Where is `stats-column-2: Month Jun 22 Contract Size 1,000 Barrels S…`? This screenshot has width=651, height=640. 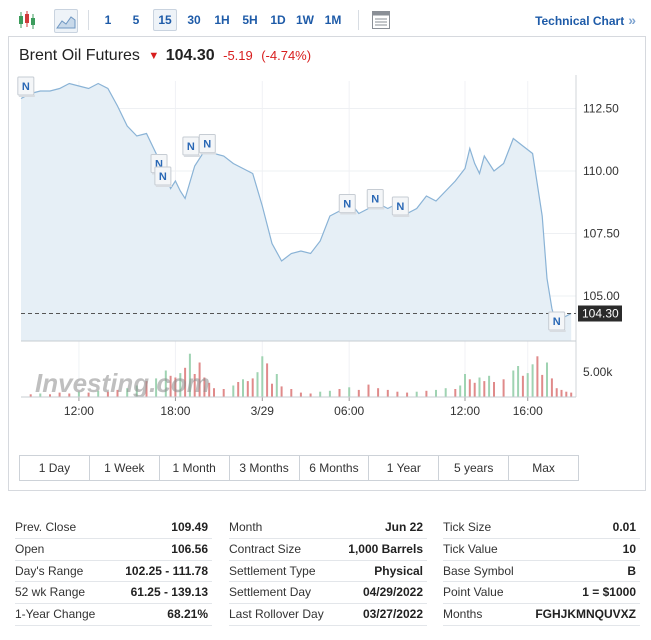
stats-column-2: Month Jun 22 Contract Size 1,000 Barrels S… is located at coordinates (328, 571).